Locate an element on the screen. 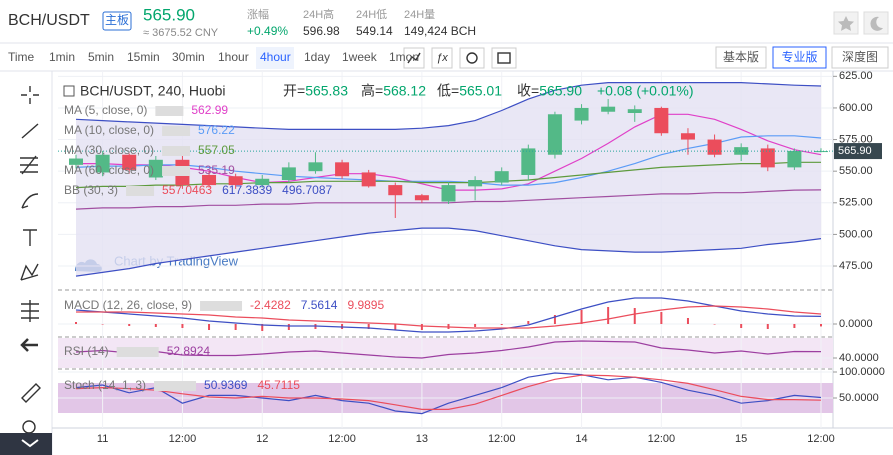  ohlc-value: 565.01 is located at coordinates (480, 91).